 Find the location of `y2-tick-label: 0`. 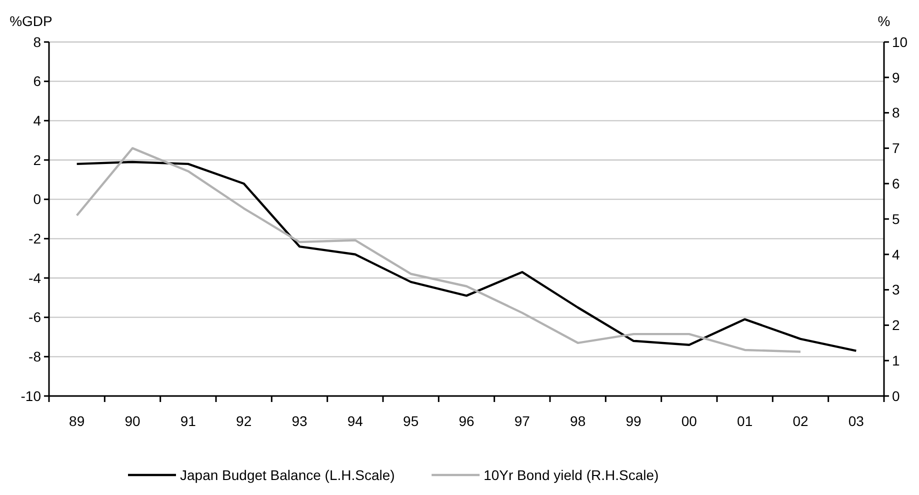

y2-tick-label: 0 is located at coordinates (896, 396).